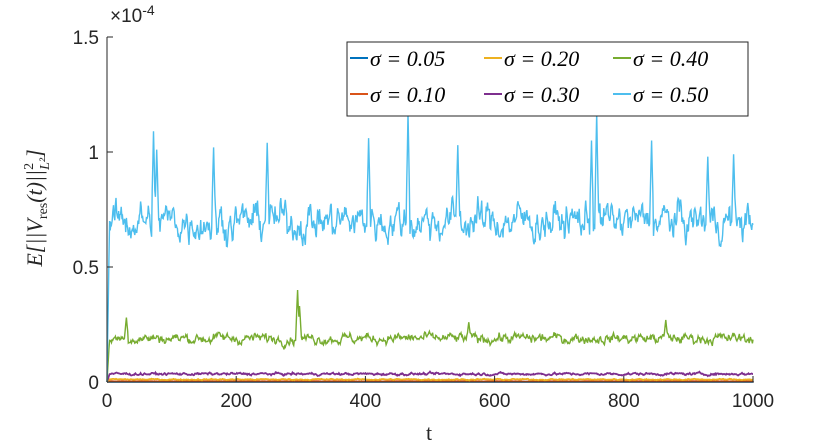 Image resolution: width=830 pixels, height=448 pixels. Describe the element at coordinates (366, 401) in the screenshot. I see `x-tick-label: 400` at that location.